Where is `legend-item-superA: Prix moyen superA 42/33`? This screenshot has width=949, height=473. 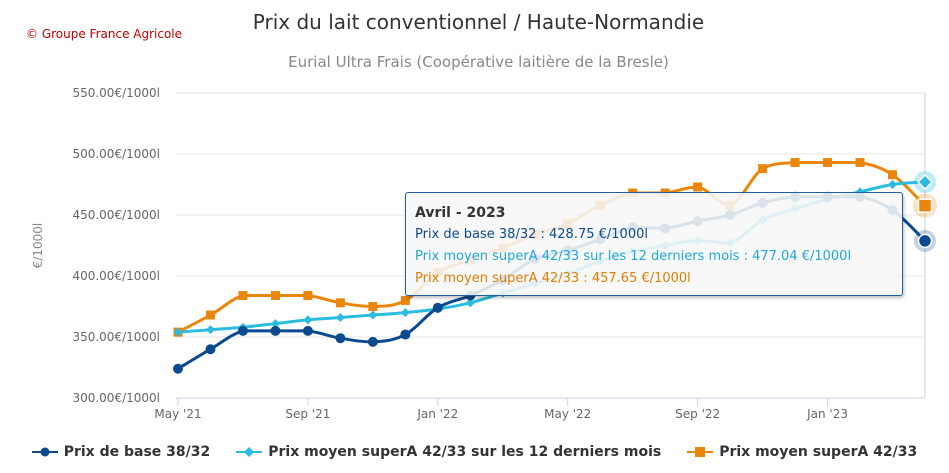 legend-item-superA: Prix moyen superA 42/33 is located at coordinates (802, 452).